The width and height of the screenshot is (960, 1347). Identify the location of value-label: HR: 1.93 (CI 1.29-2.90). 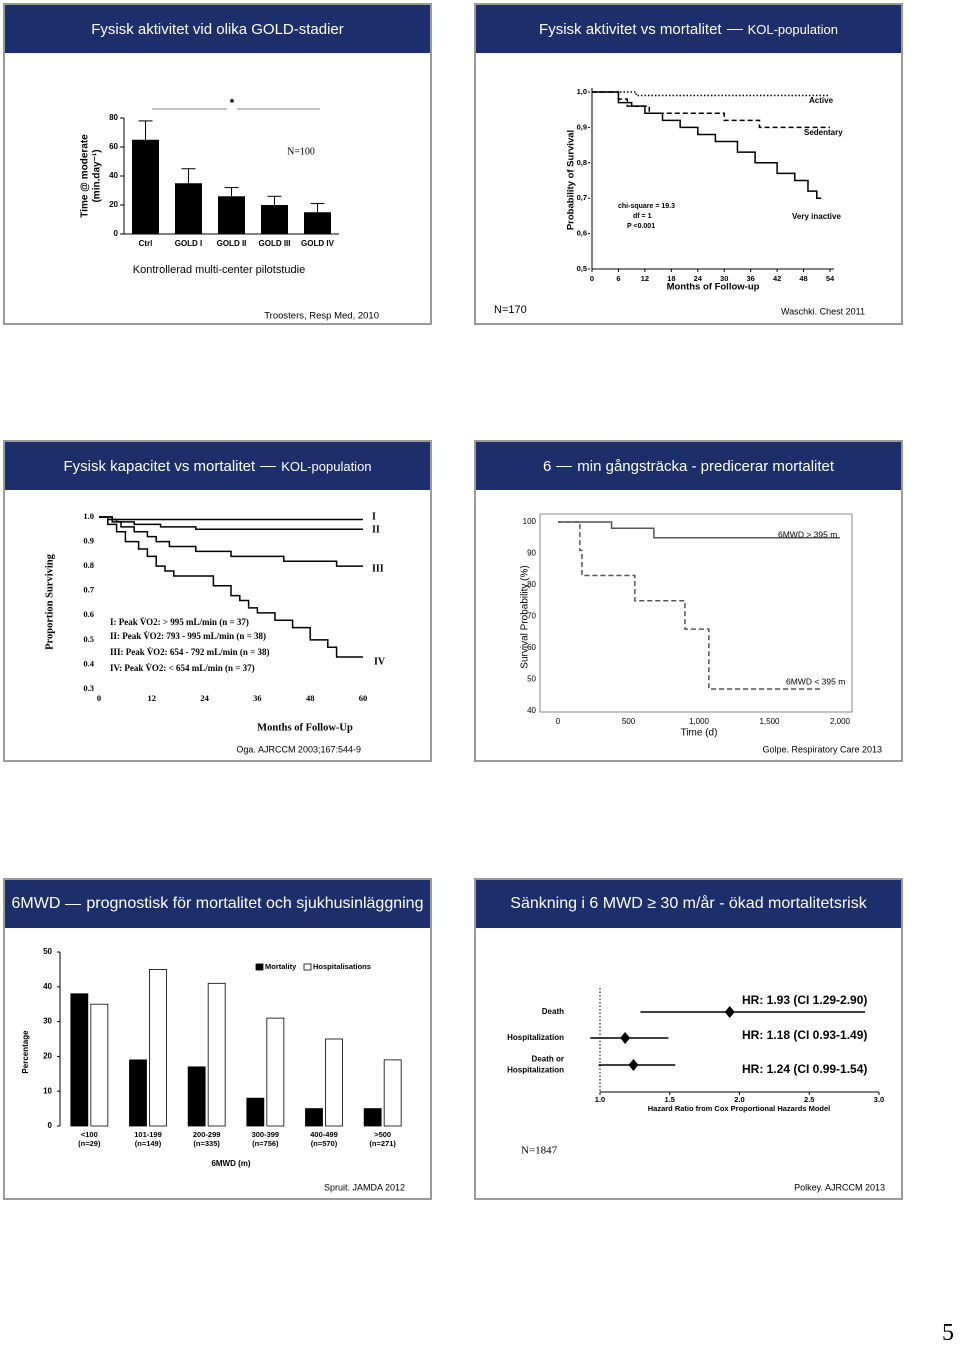
(804, 1000).